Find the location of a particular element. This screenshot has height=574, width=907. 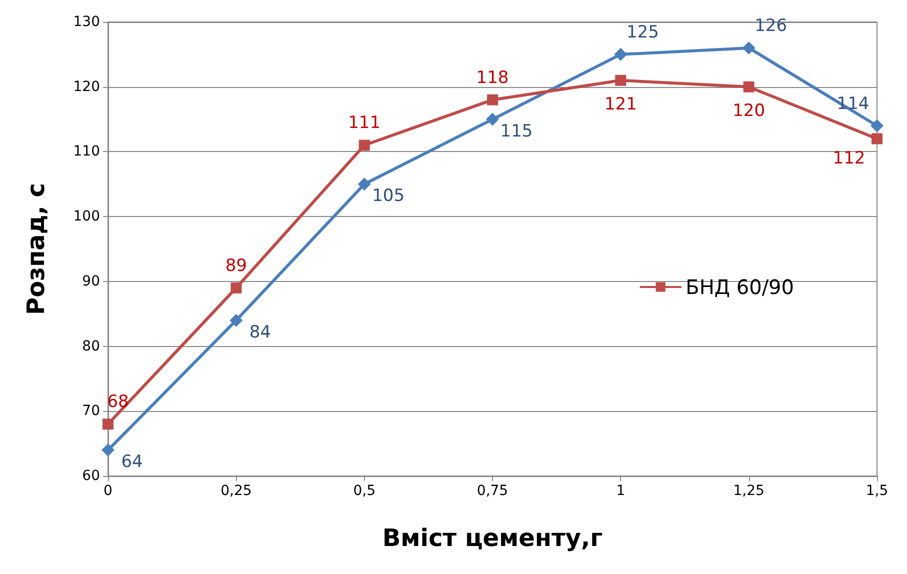

x-tick-label: 1,5 is located at coordinates (877, 491).